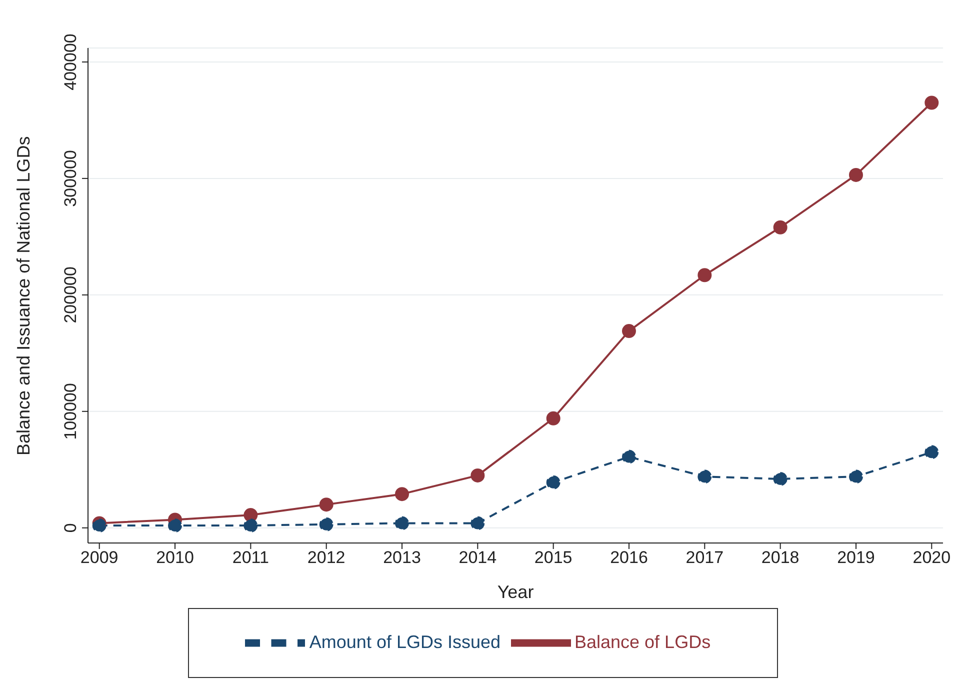  Describe the element at coordinates (402, 558) in the screenshot. I see `x-tick-label: 2013` at that location.